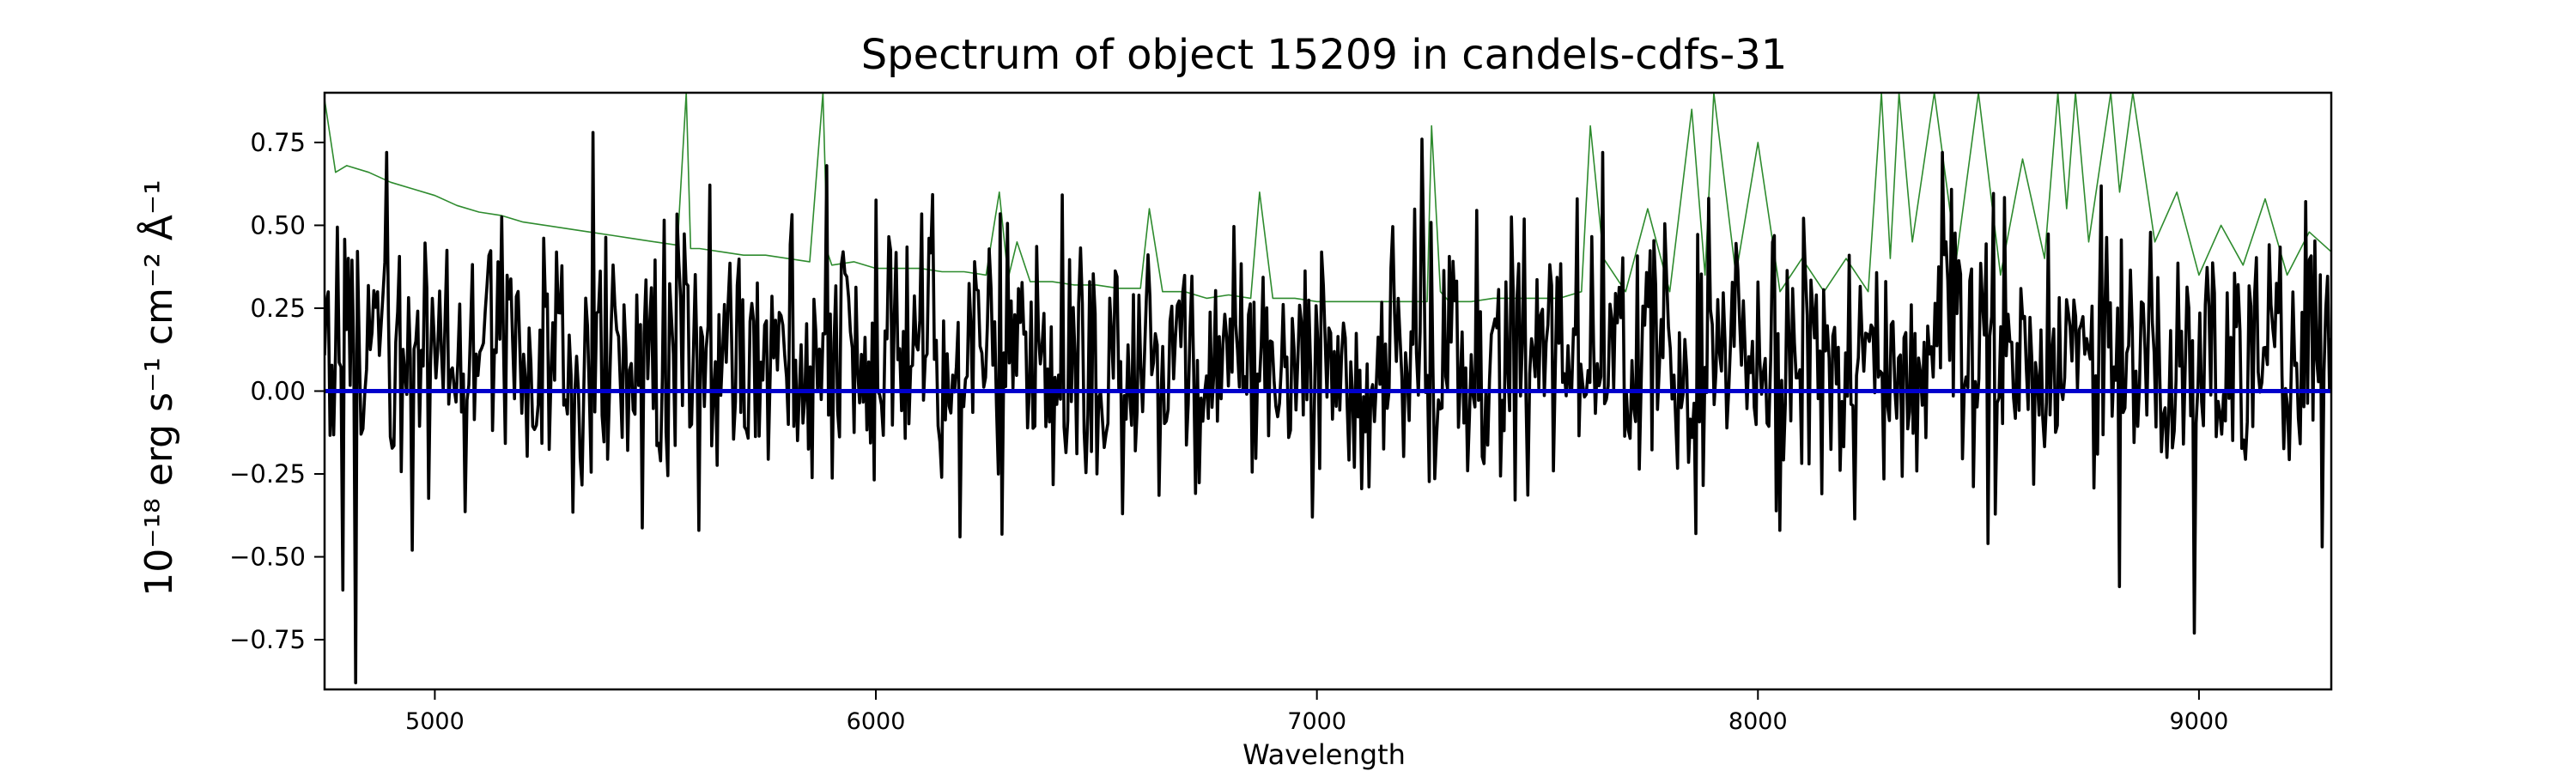 The image size is (2576, 777). I want to click on y-axis: −0.75 −0.50 −0.25 0.00 0.25 0.50 0.75, so click(277, 391).